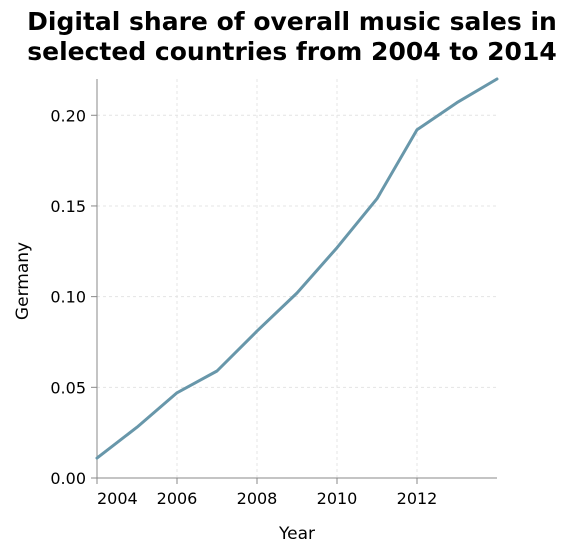  I want to click on x-tick-label: 2004, so click(117, 498).